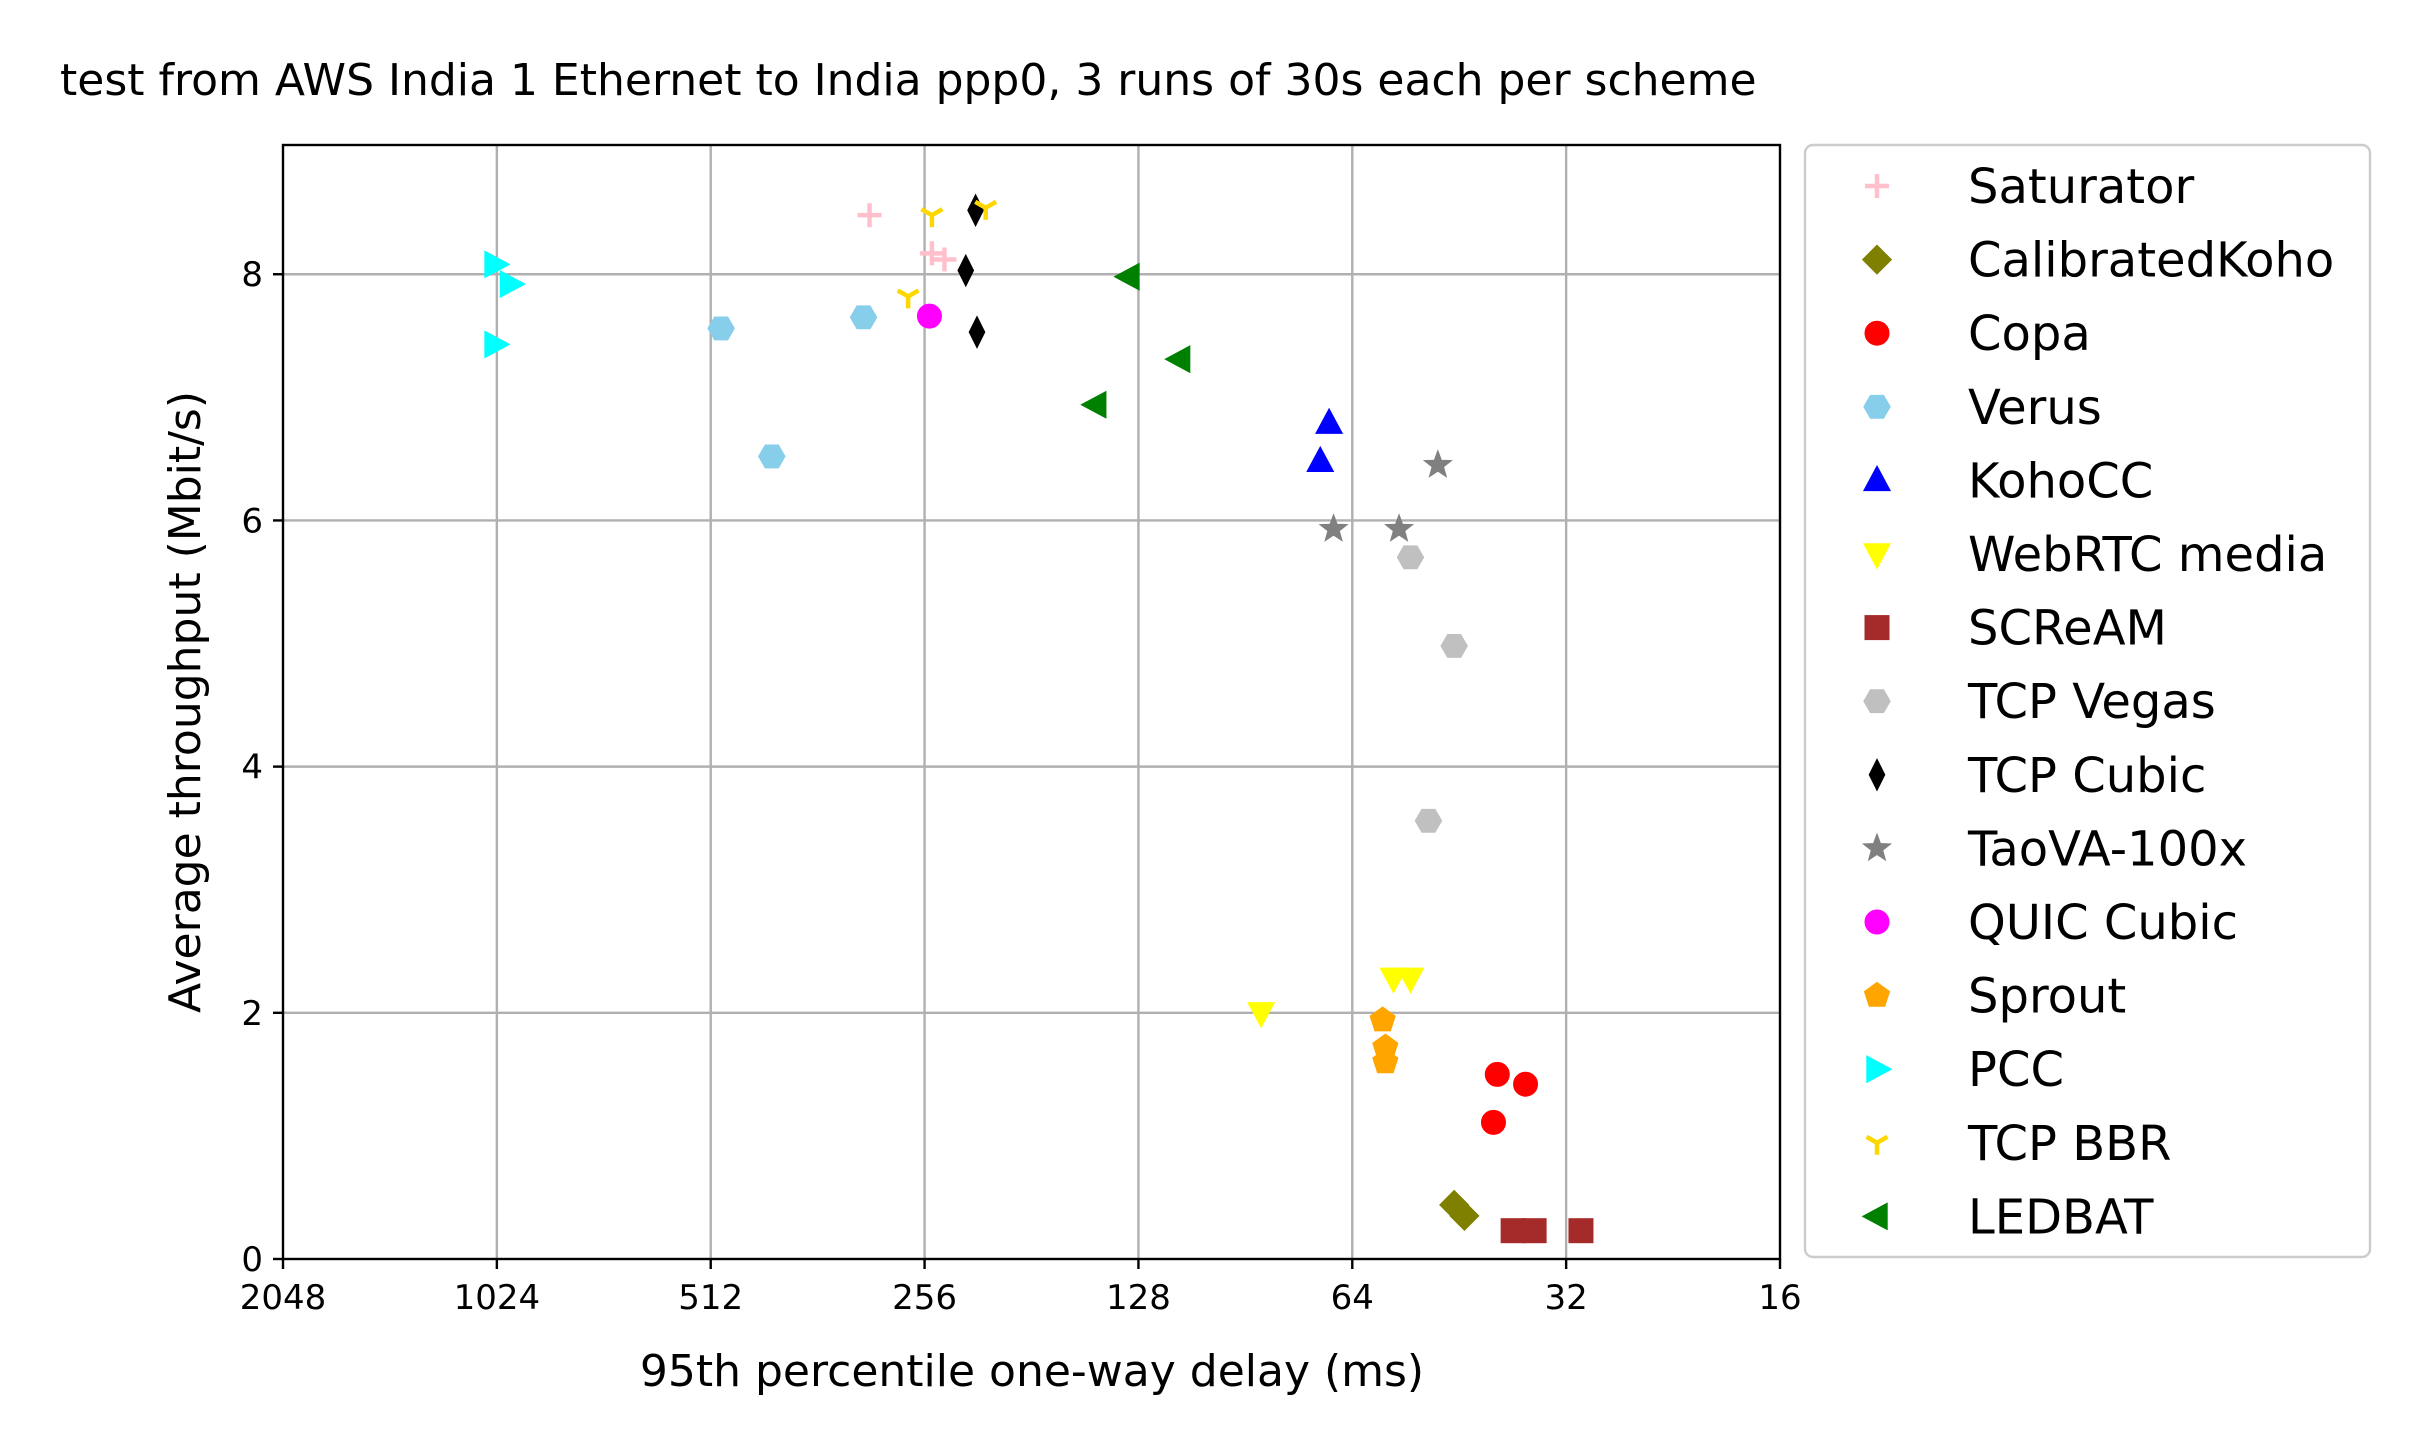  What do you see at coordinates (2147, 555) in the screenshot?
I see `legend-label-webrtc-media: WebRTC media` at bounding box center [2147, 555].